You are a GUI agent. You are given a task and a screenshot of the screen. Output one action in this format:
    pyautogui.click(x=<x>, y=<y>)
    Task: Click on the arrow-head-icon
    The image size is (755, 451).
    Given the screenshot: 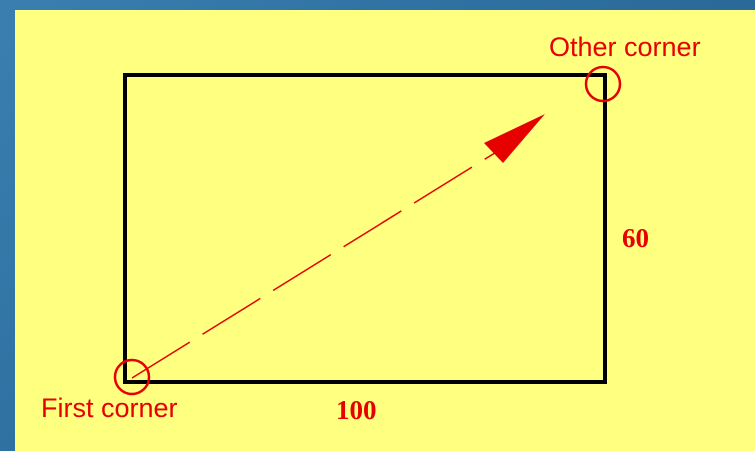 What is the action you would take?
    pyautogui.click(x=514, y=138)
    